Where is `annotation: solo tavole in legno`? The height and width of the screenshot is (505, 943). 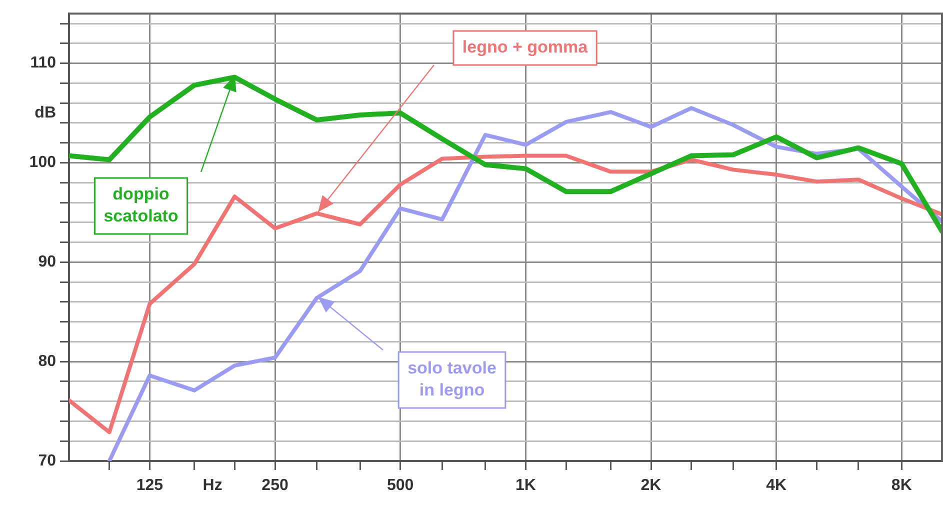 annotation: solo tavole in legno is located at coordinates (452, 379).